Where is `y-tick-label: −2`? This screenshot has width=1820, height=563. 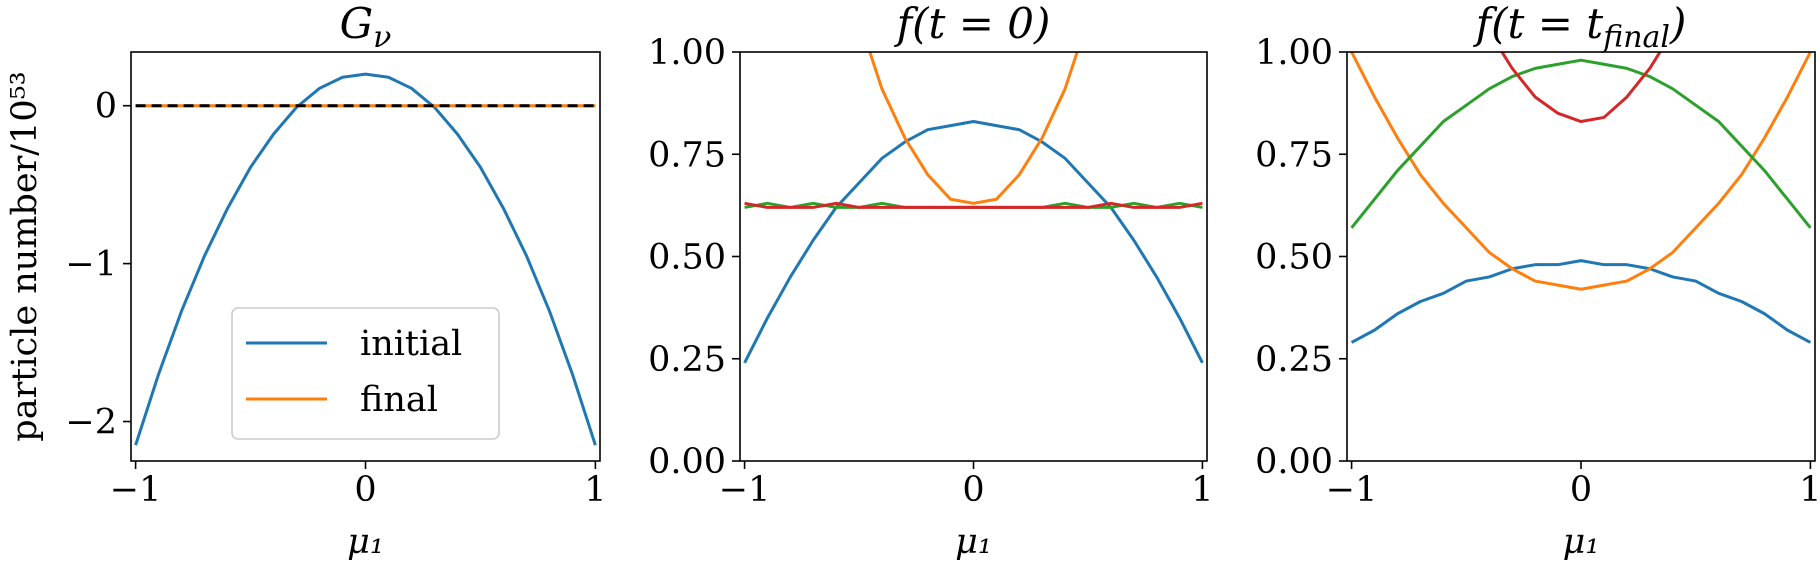 y-tick-label: −2 is located at coordinates (91, 423).